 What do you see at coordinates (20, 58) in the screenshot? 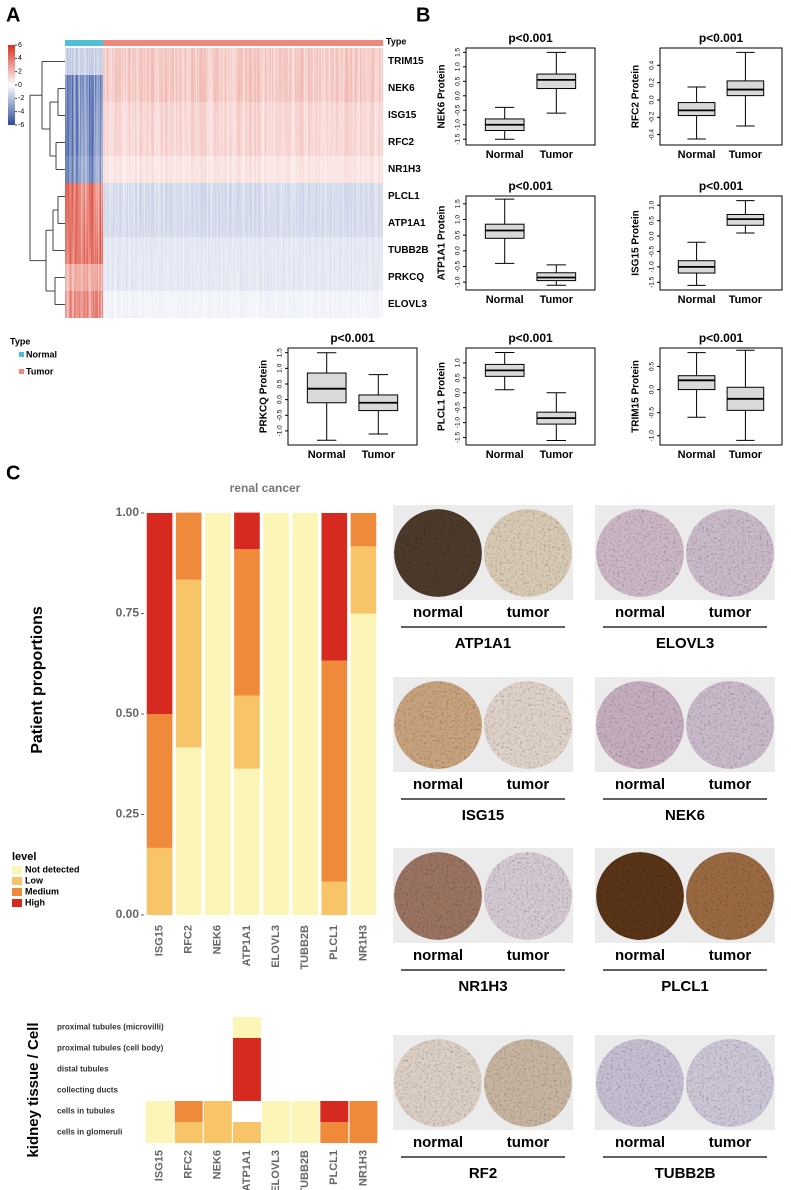
I see `colorbar-label: 4` at bounding box center [20, 58].